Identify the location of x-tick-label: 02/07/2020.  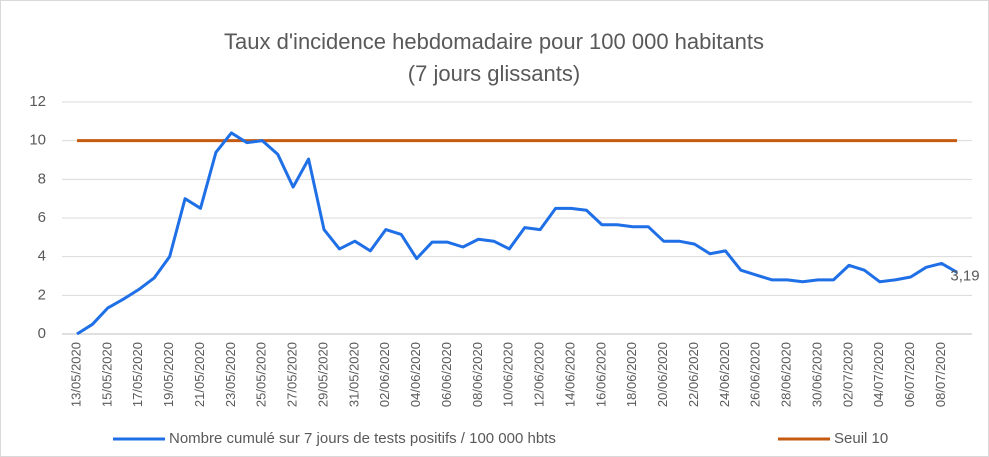
(847, 374).